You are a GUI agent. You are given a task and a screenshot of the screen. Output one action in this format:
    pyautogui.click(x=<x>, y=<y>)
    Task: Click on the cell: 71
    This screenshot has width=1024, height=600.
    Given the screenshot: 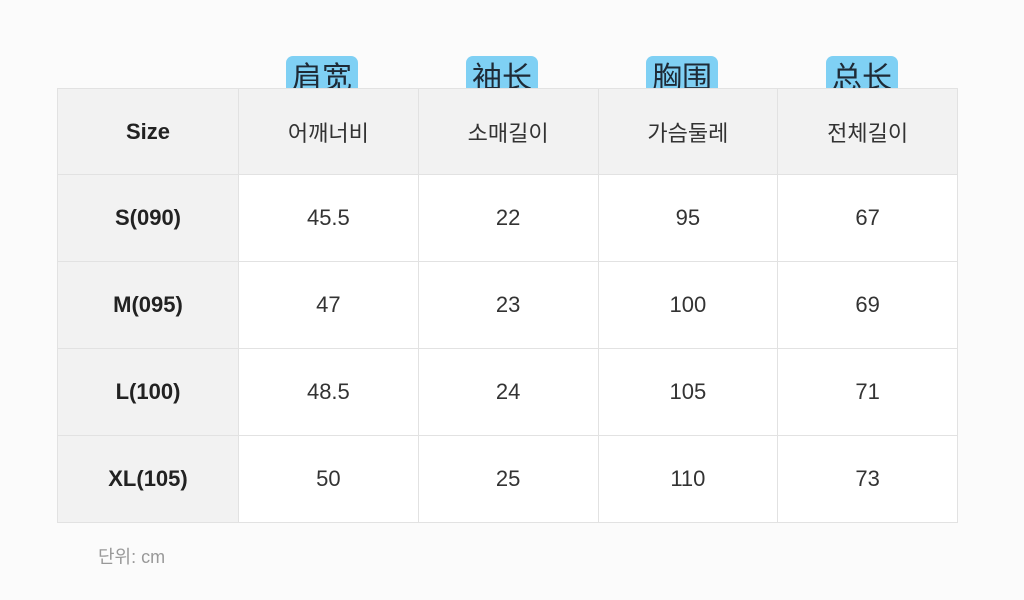 What is the action you would take?
    pyautogui.click(x=867, y=392)
    